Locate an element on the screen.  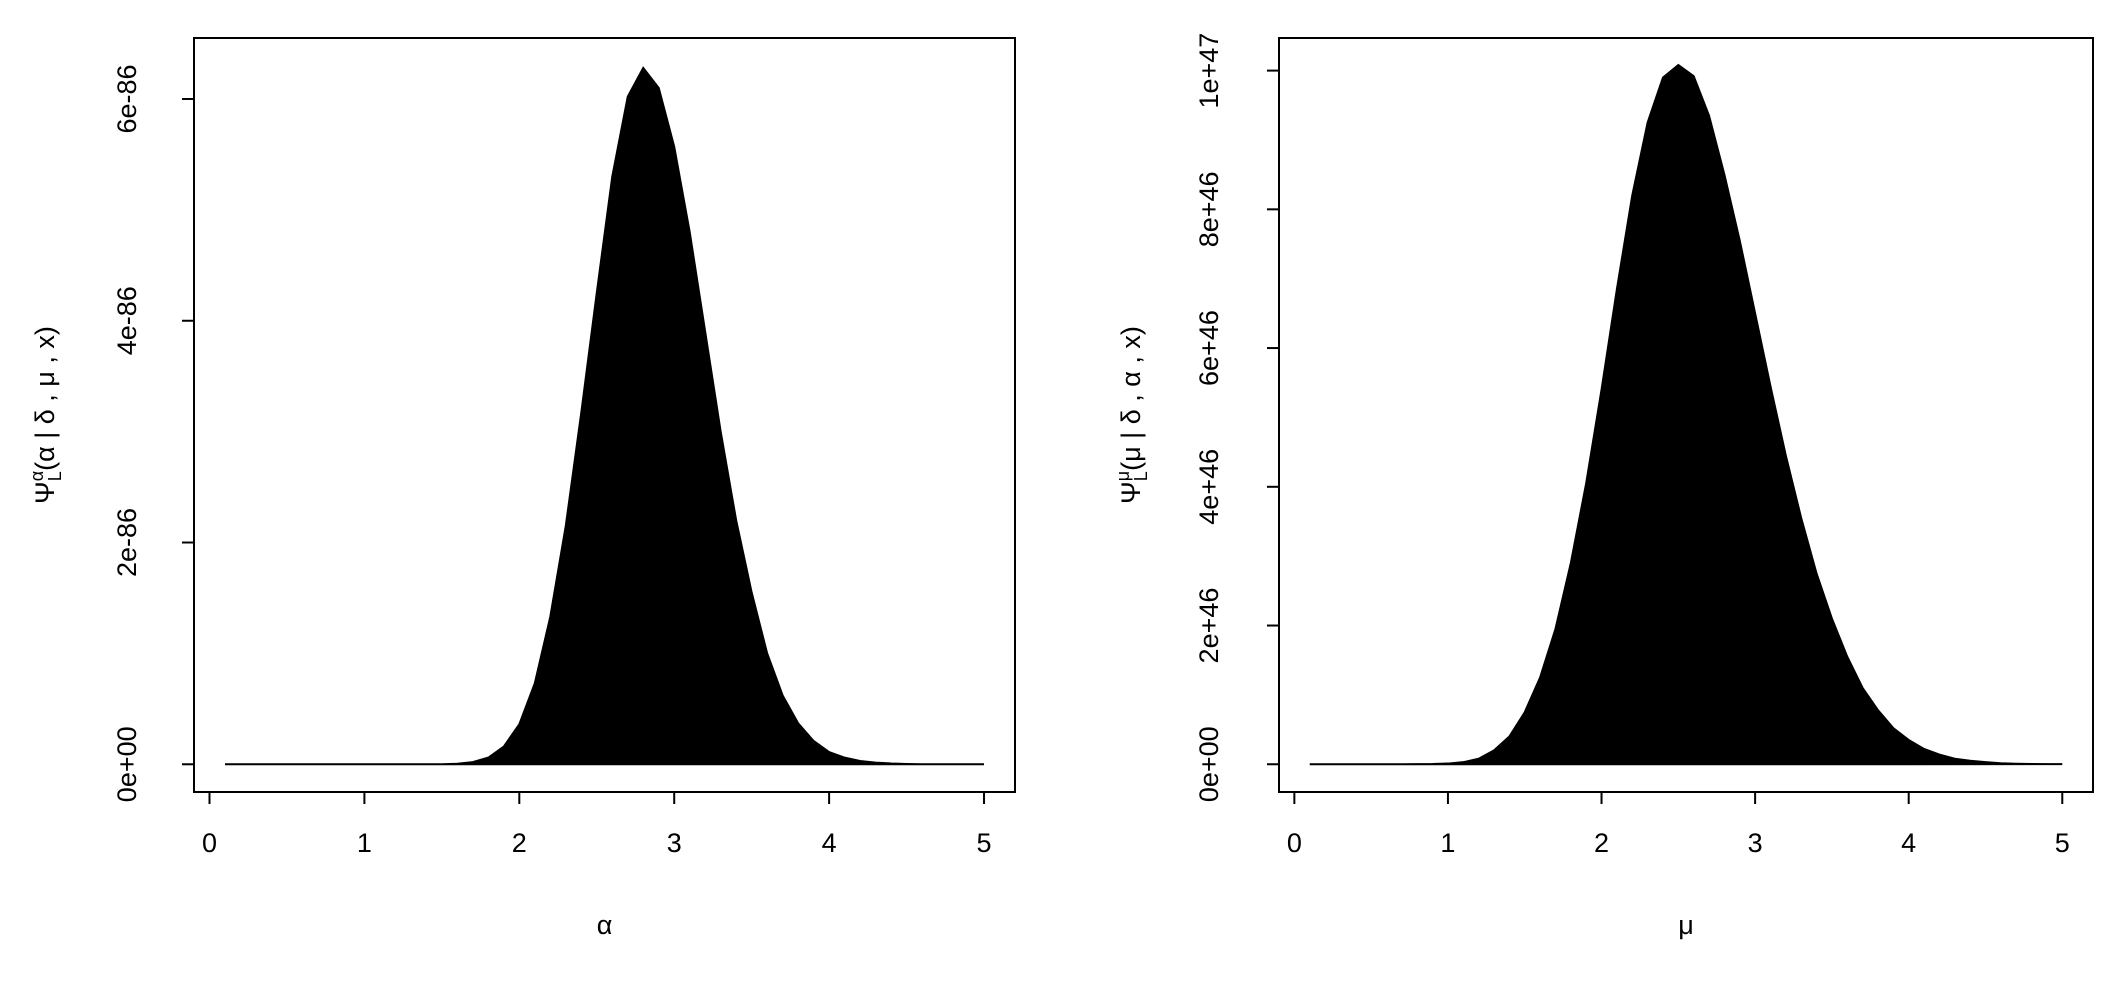
x-axis-label: α is located at coordinates (605, 925).